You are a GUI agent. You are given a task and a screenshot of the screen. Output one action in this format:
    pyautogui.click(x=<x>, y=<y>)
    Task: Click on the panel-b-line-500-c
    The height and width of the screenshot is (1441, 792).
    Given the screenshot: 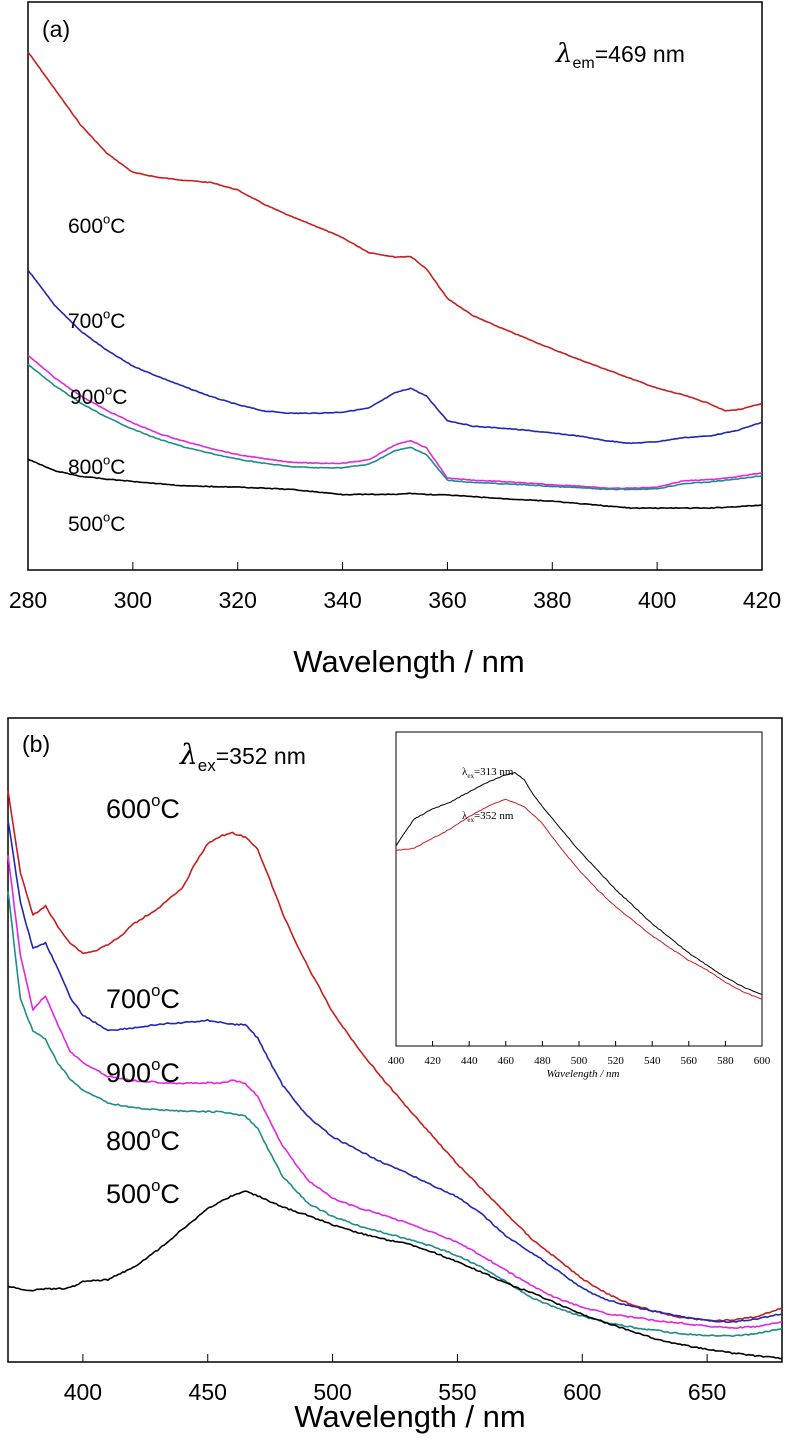 What is the action you would take?
    pyautogui.click(x=395, y=1275)
    